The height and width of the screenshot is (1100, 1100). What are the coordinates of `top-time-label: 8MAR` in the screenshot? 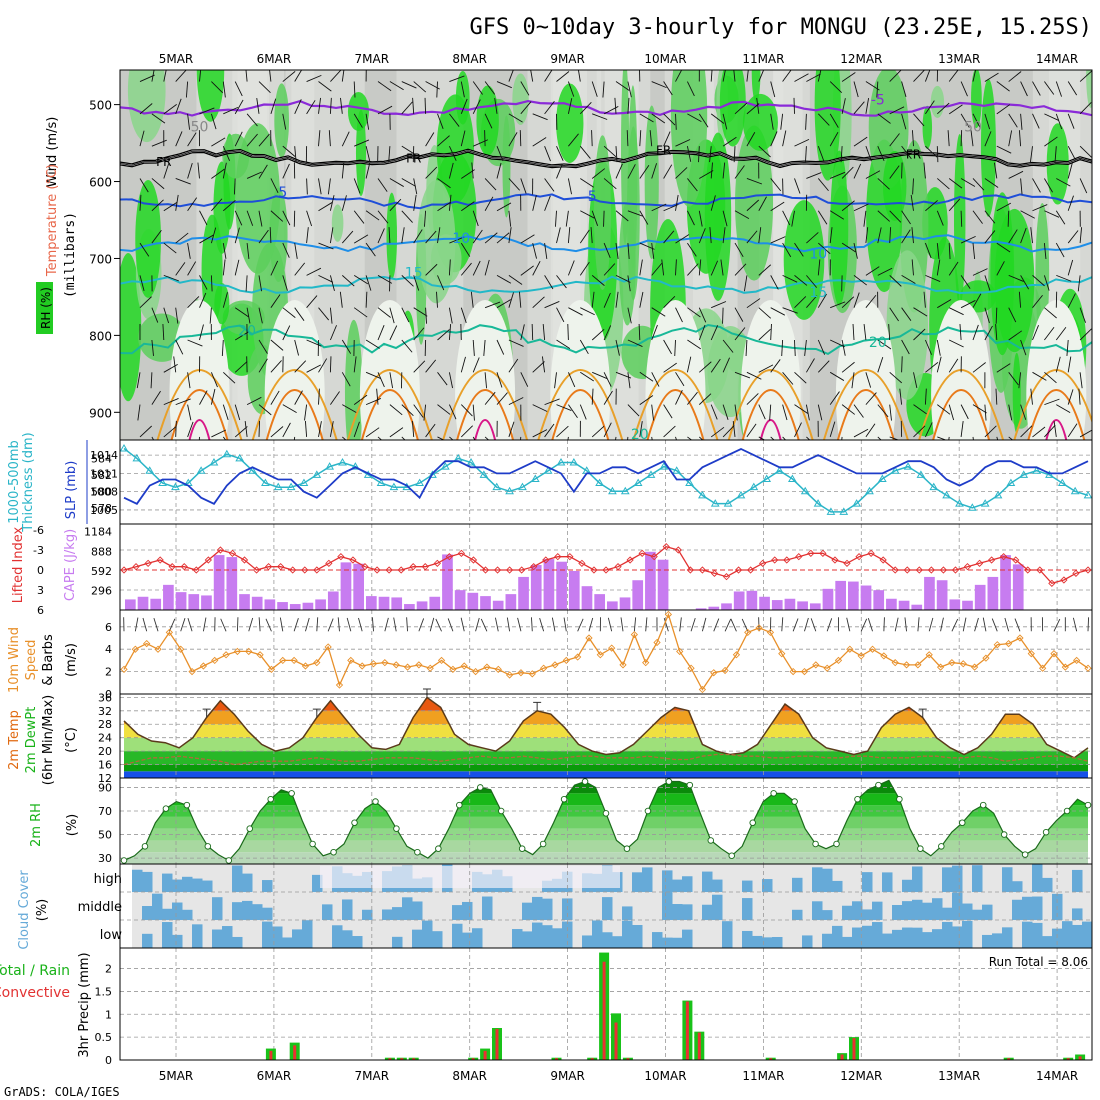 It's located at (469, 59).